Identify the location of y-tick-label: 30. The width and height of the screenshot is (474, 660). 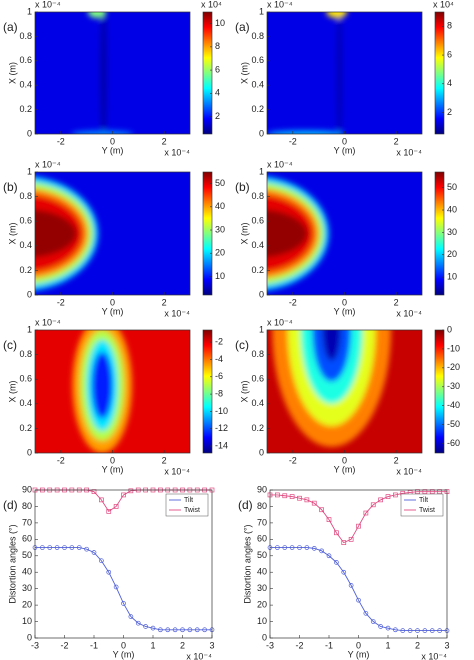
(27, 588).